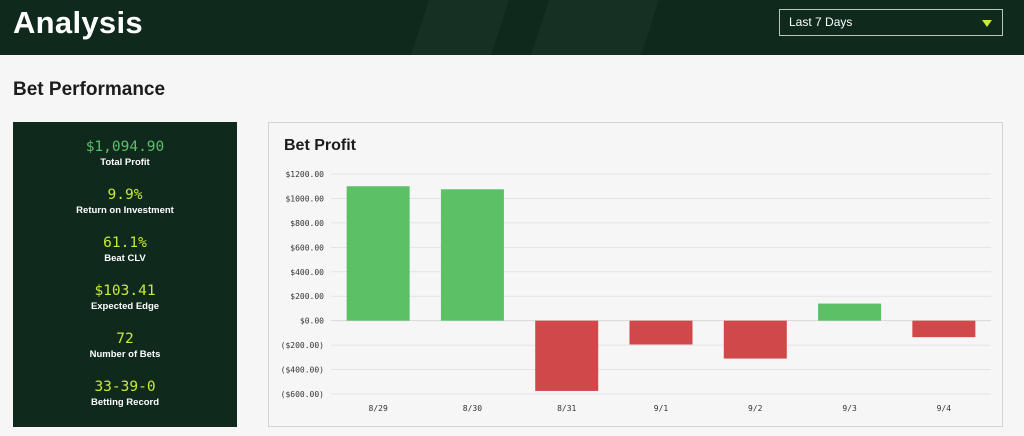  I want to click on stat-value: 9.9%, so click(125, 195).